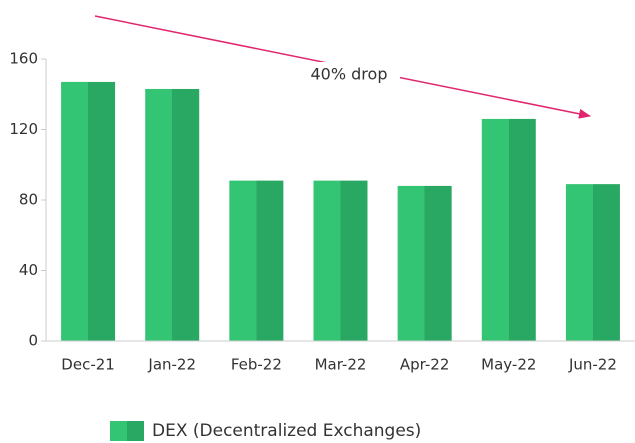 The height and width of the screenshot is (443, 635). I want to click on y-tick-label: 80, so click(28, 200).